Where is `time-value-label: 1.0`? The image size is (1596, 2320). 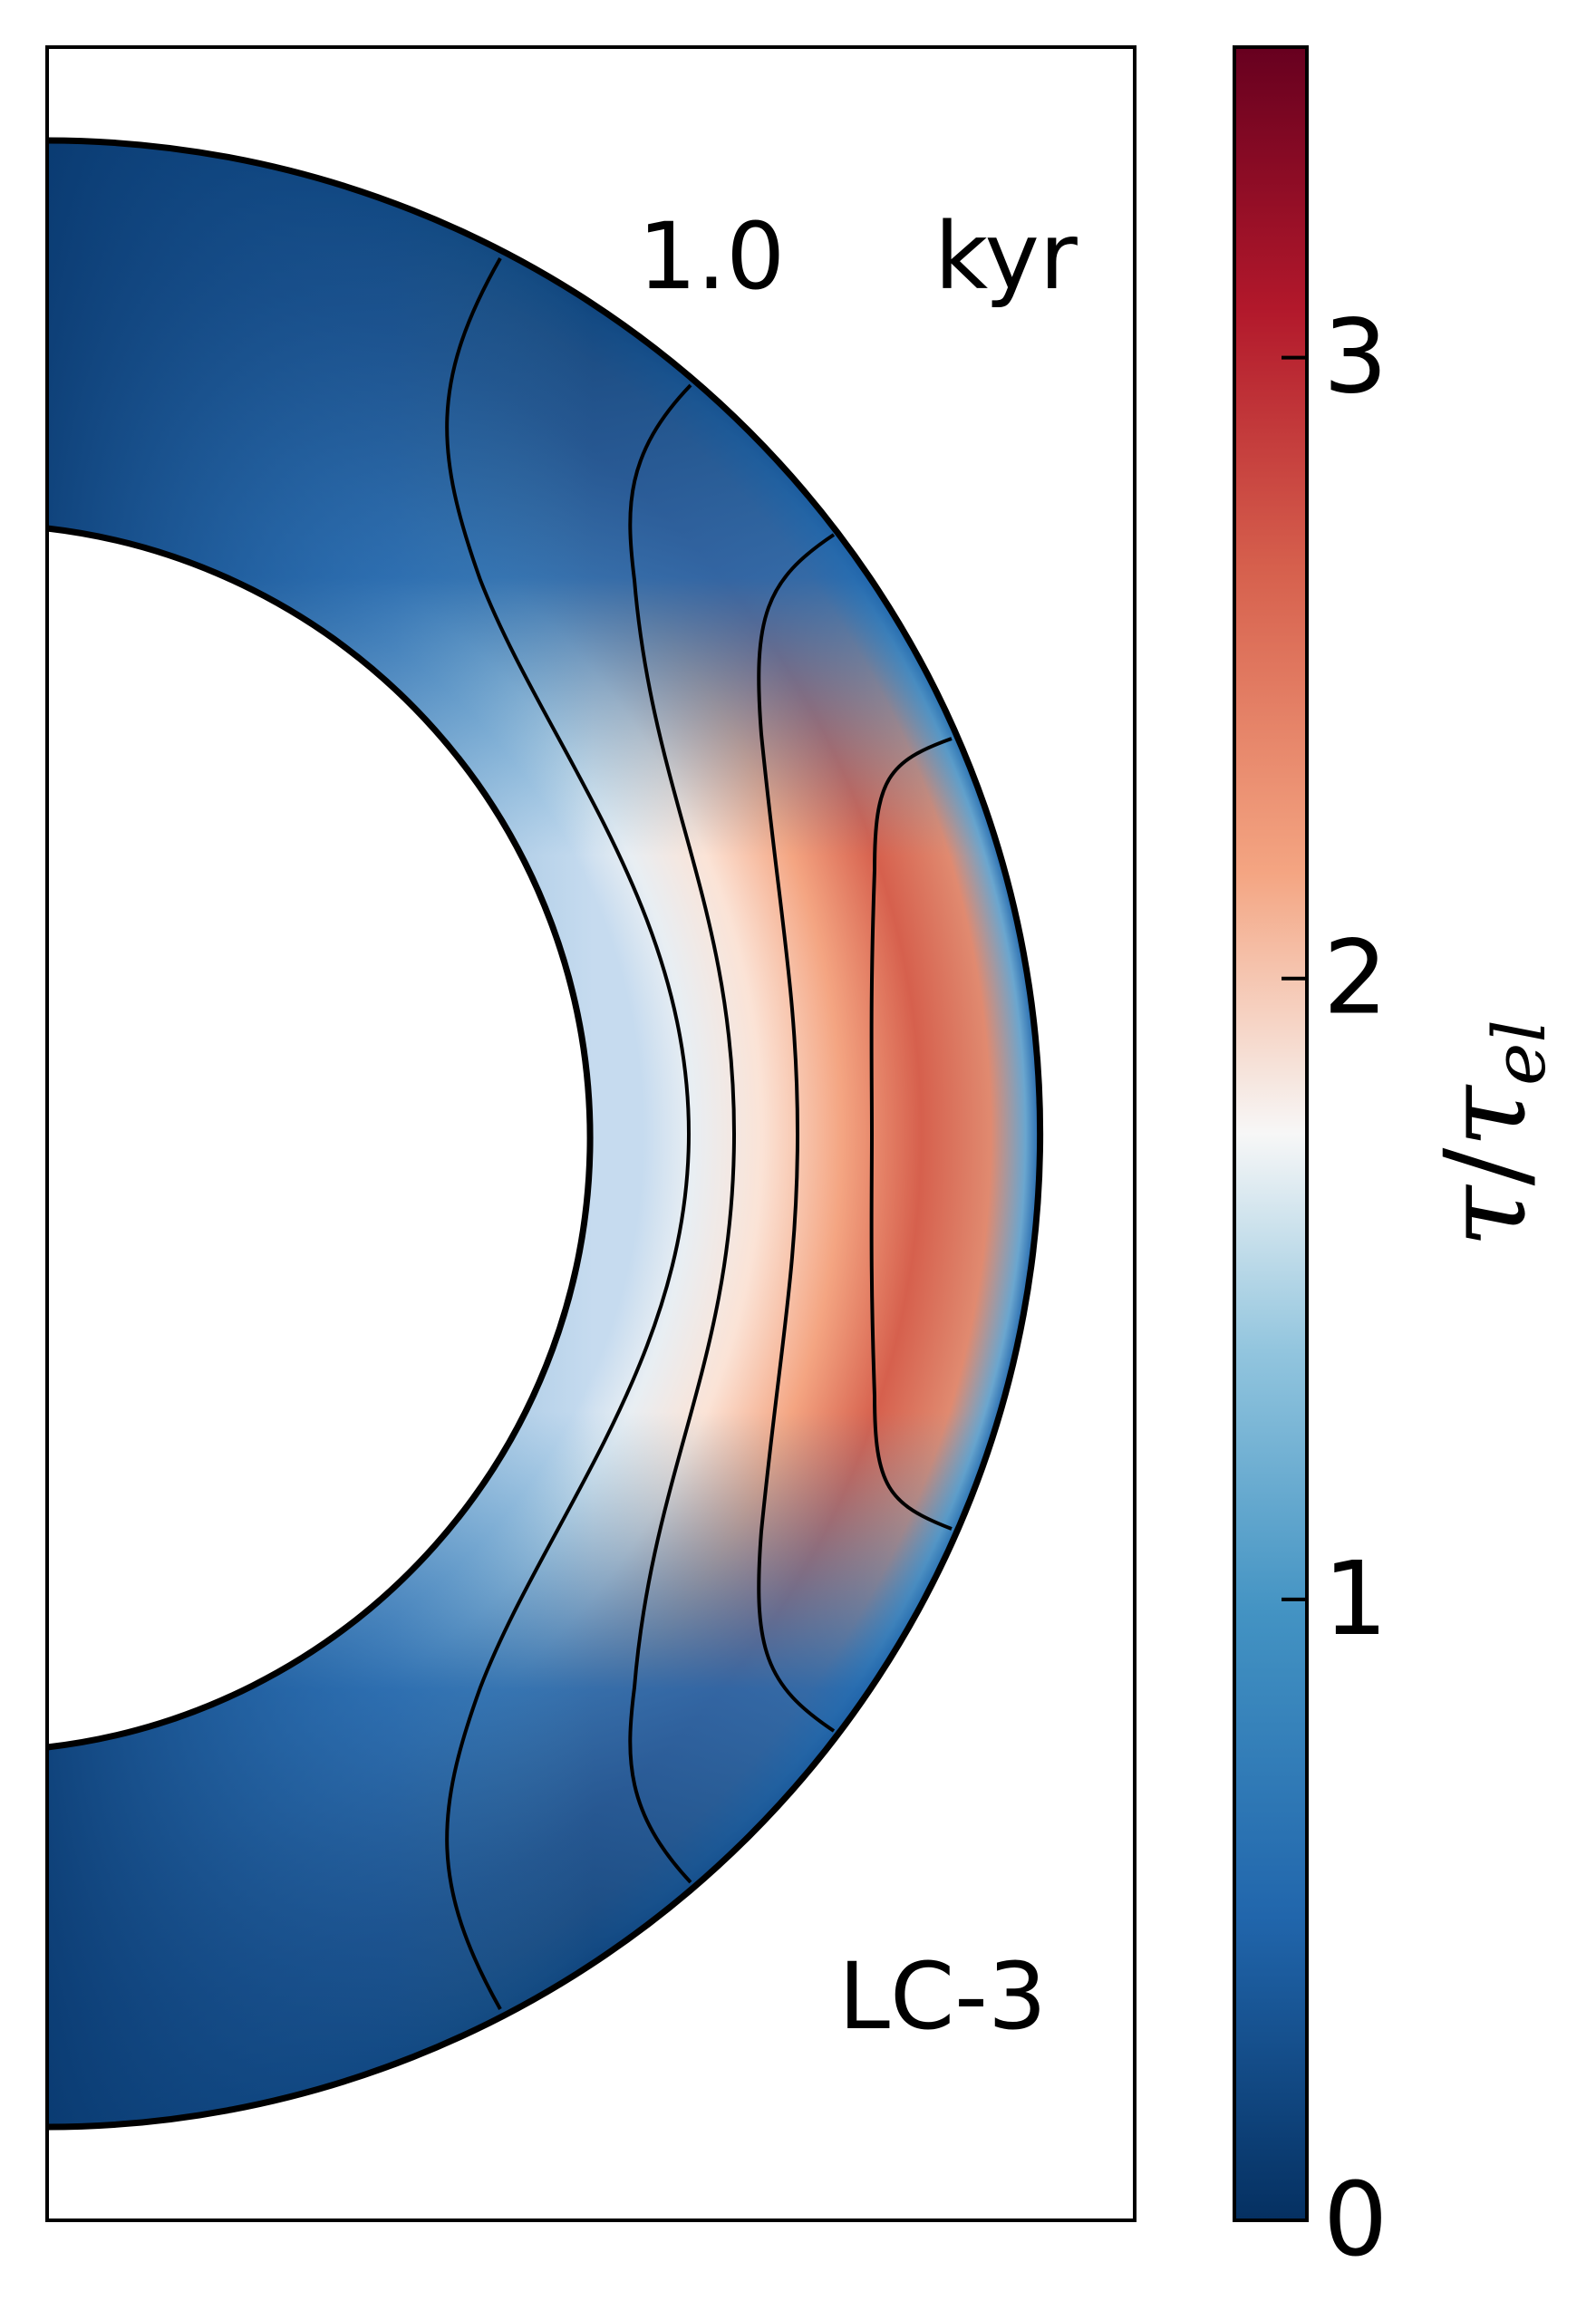 time-value-label: 1.0 is located at coordinates (711, 257).